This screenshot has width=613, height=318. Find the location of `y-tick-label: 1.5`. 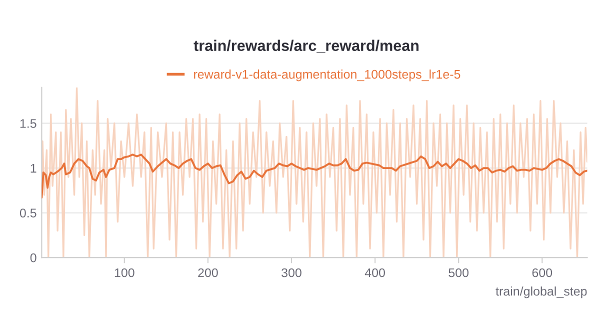

y-tick-label: 1.5 is located at coordinates (28, 123).